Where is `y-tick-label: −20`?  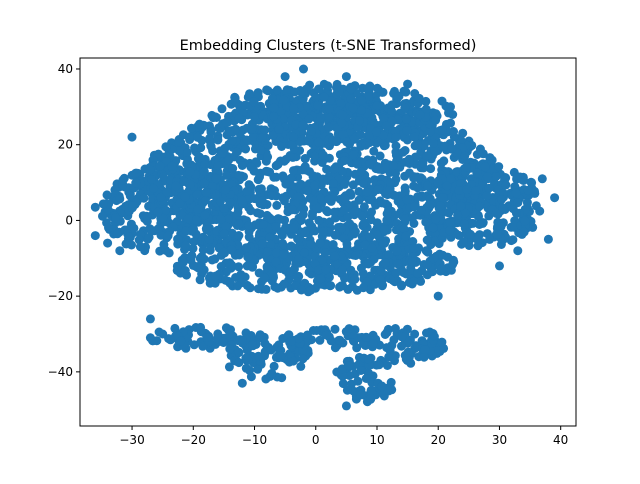 y-tick-label: −20 is located at coordinates (60, 296).